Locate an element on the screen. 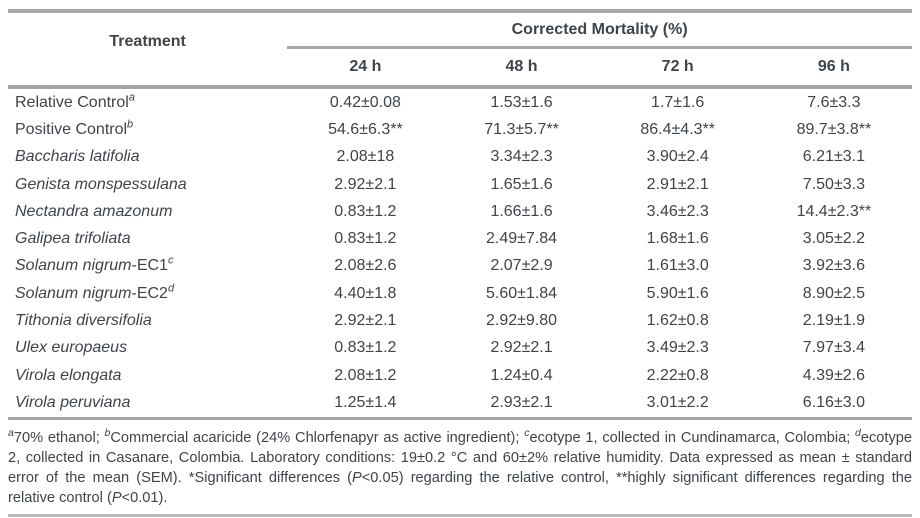 This screenshot has width=920, height=518. treatment-column-header: Treatment is located at coordinates (147, 41).